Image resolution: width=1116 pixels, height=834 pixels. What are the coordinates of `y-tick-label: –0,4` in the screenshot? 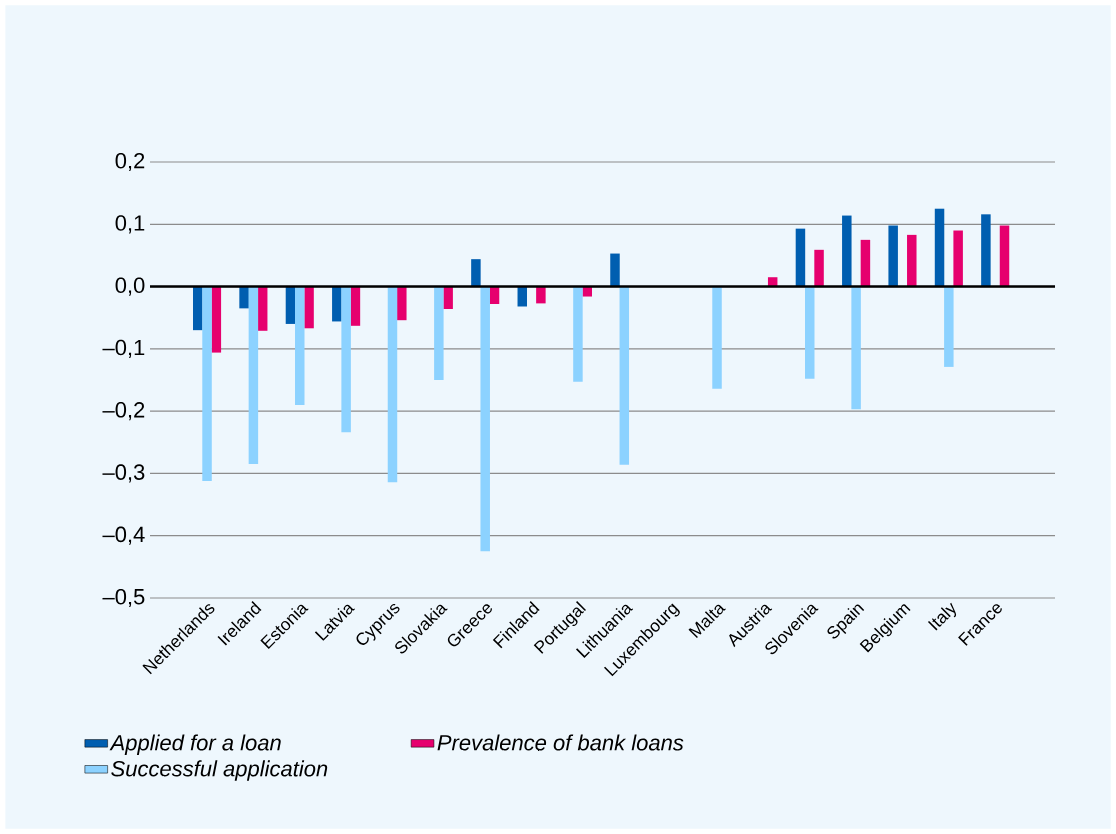 It's located at (123, 535).